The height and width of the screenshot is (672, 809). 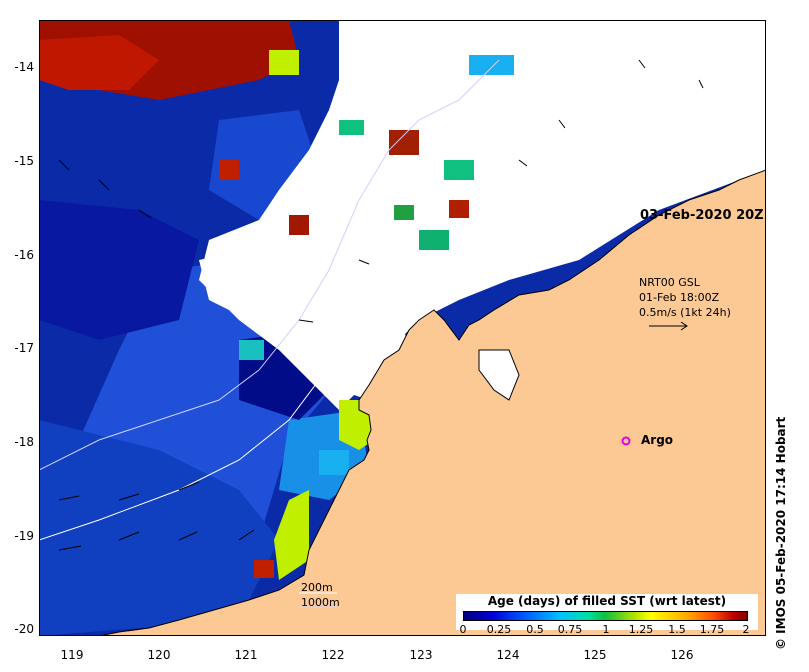 I want to click on legend-colorbar, so click(x=605, y=616).